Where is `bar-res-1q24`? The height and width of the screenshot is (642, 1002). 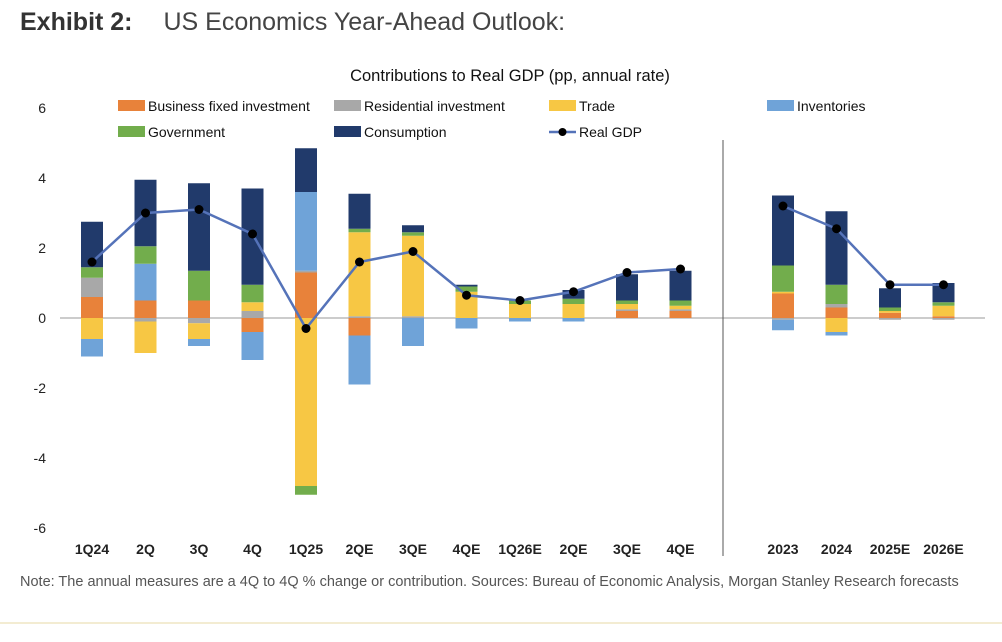 bar-res-1q24 is located at coordinates (92, 287).